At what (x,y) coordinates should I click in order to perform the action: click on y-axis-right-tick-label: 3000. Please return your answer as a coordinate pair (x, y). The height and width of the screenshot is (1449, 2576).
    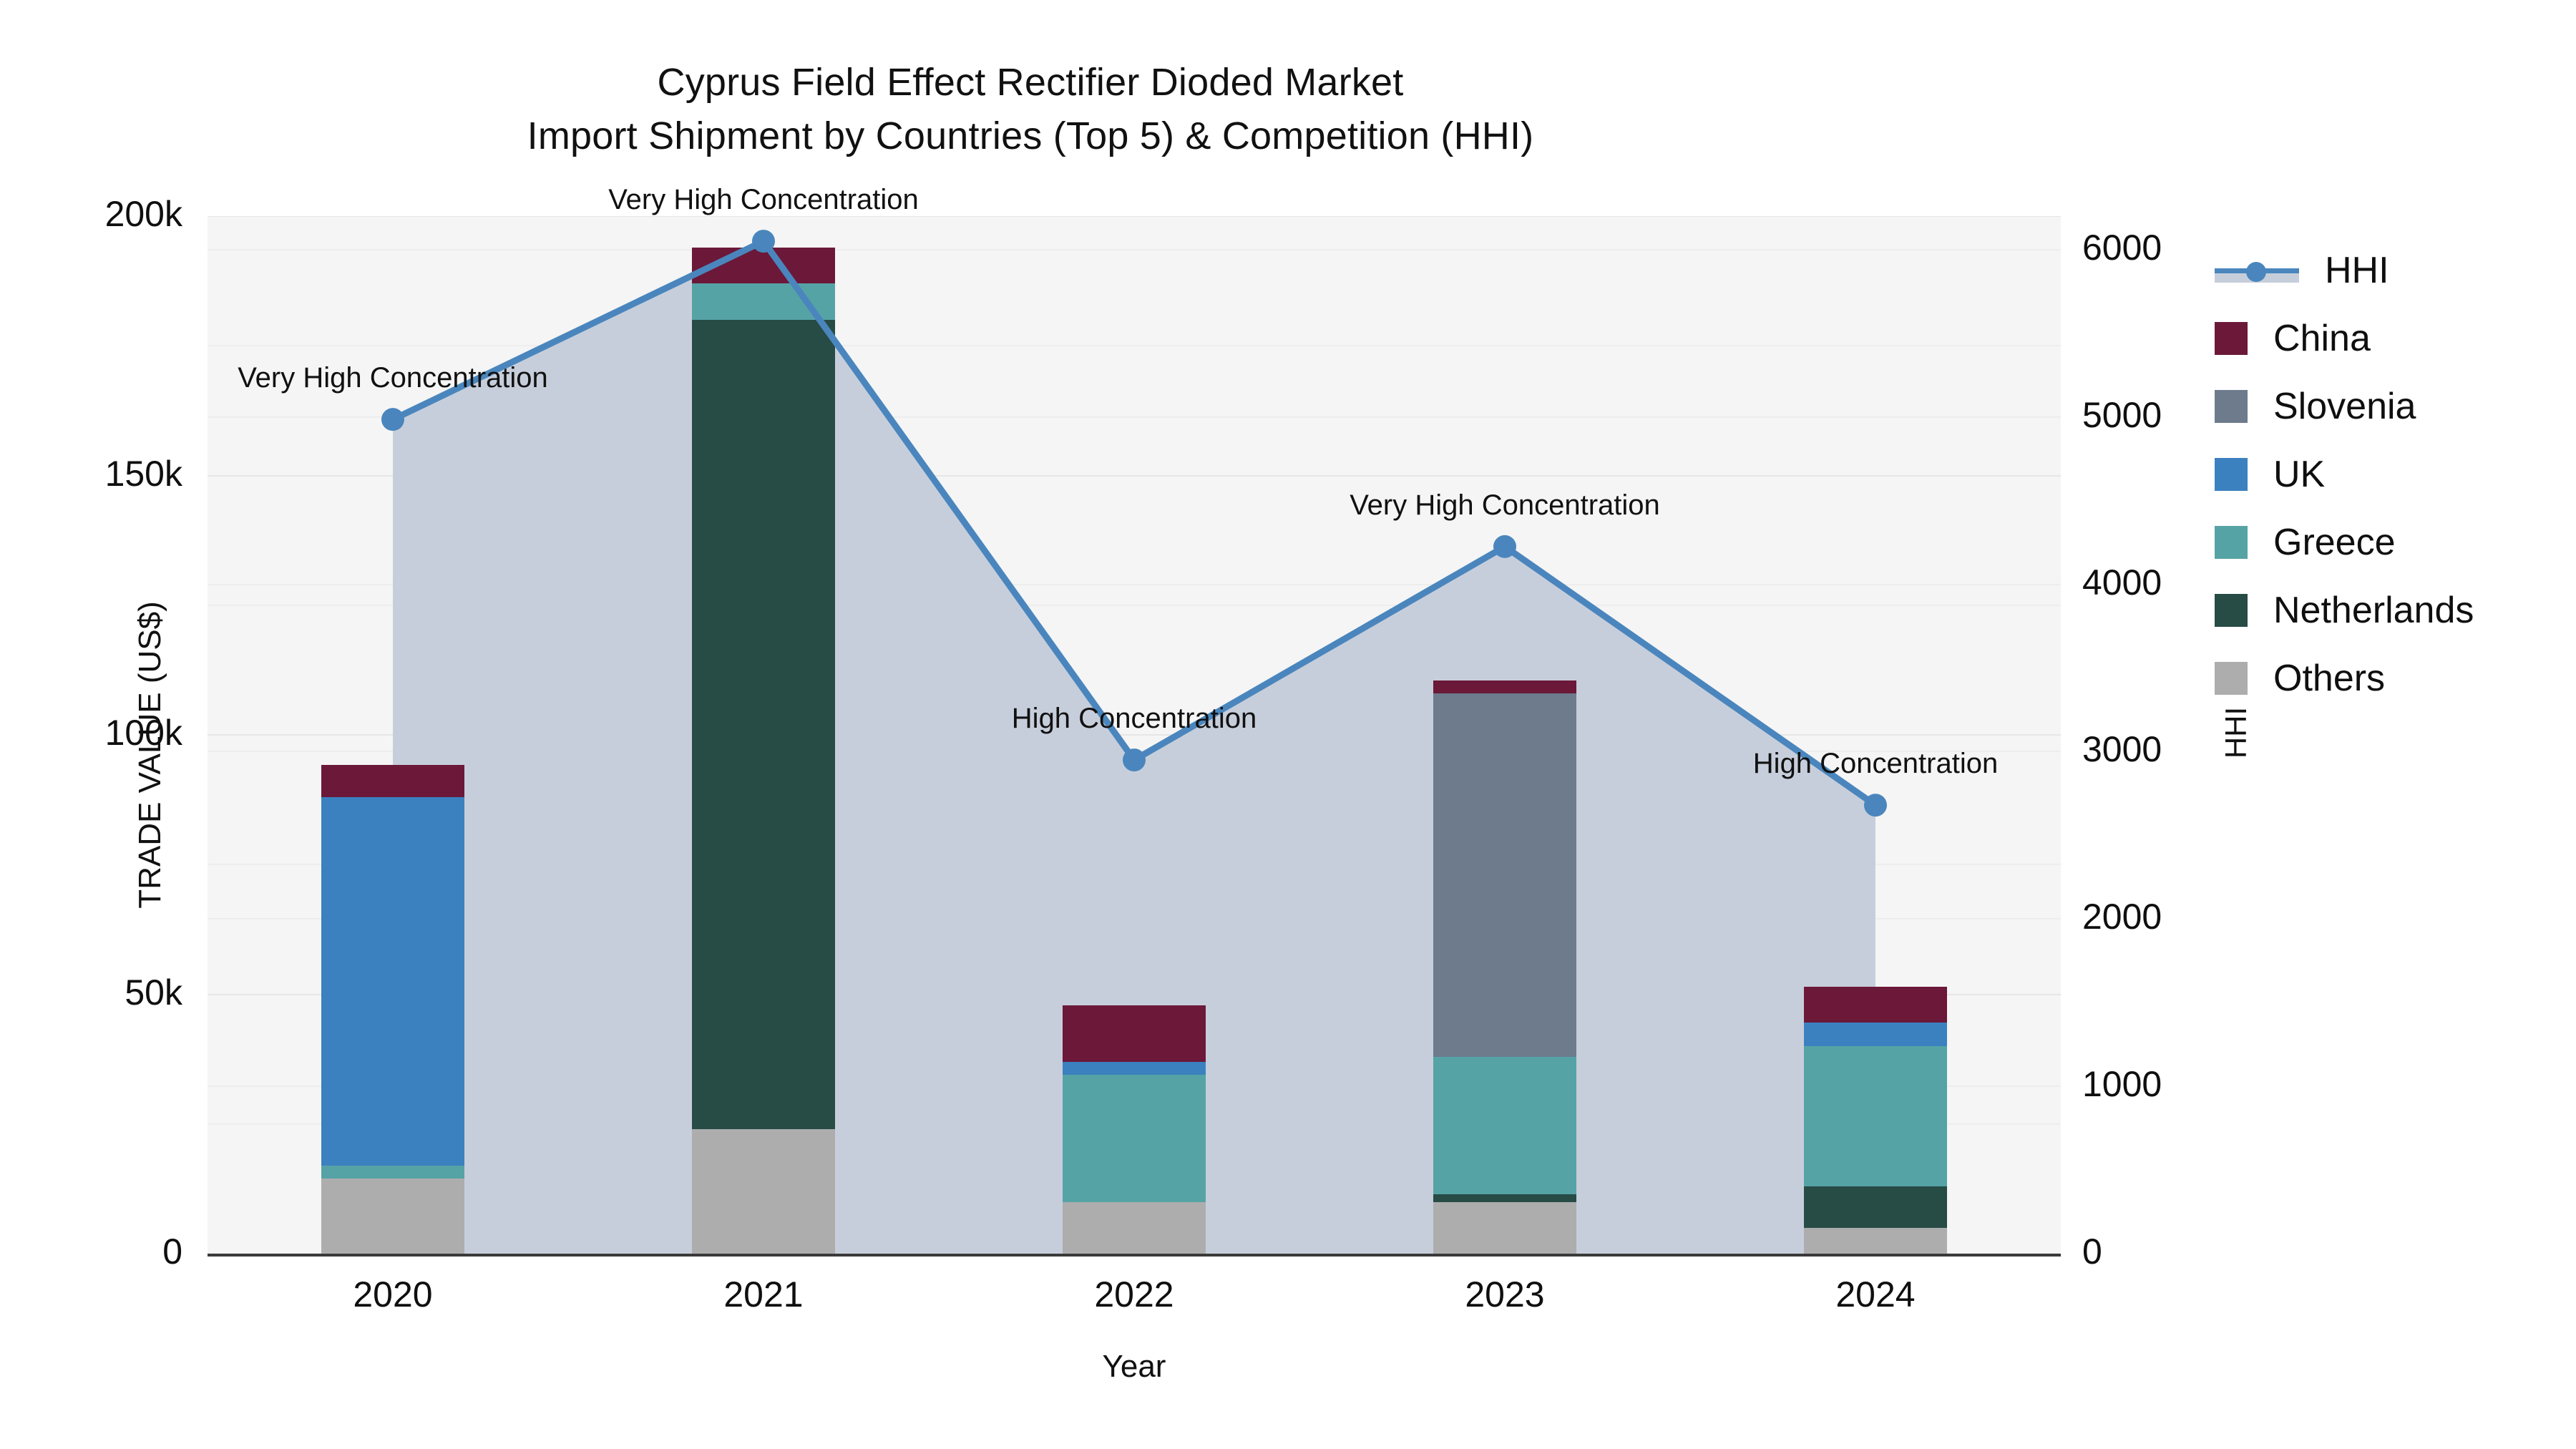
    Looking at the image, I should click on (2122, 749).